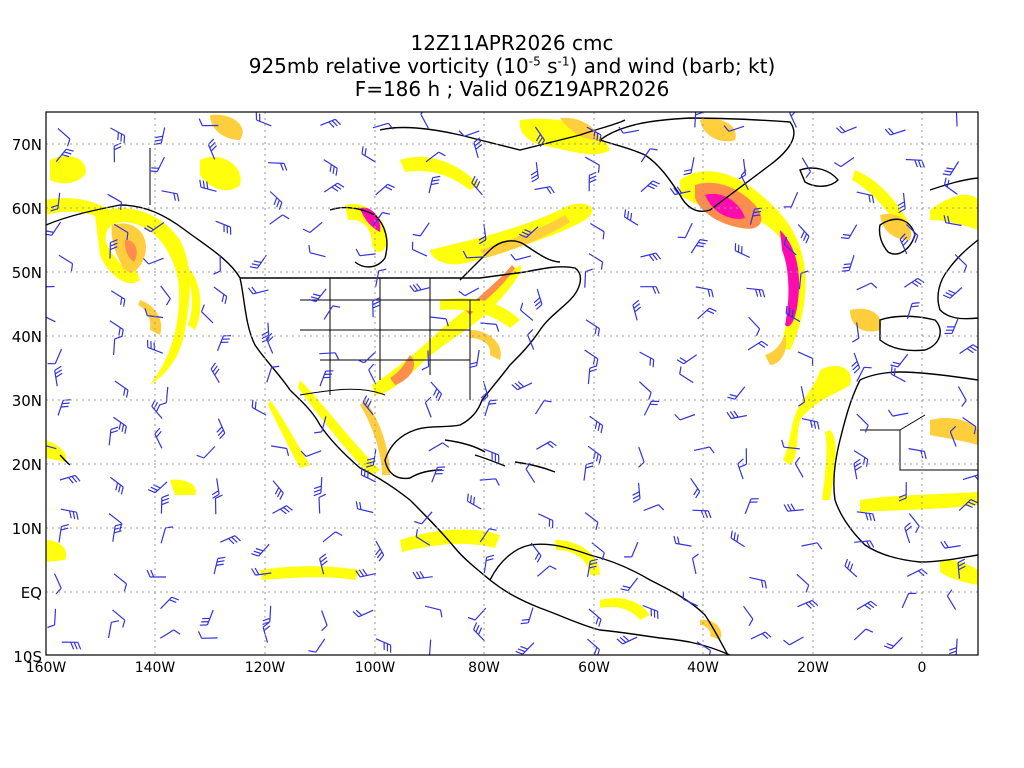 This screenshot has height=768, width=1024. Describe the element at coordinates (919, 442) in the screenshot. I see `africa-borders` at that location.